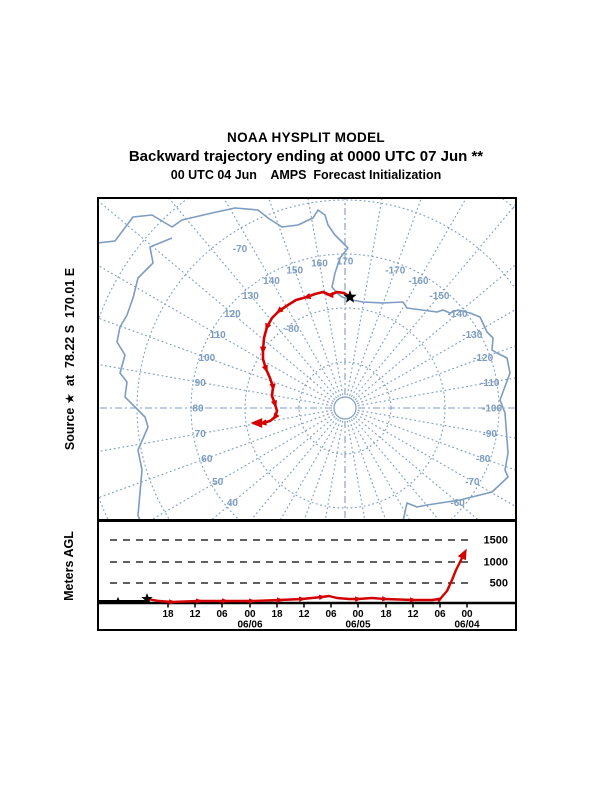 This screenshot has height=792, width=612. I want to click on meridian-label: 60, so click(207, 459).